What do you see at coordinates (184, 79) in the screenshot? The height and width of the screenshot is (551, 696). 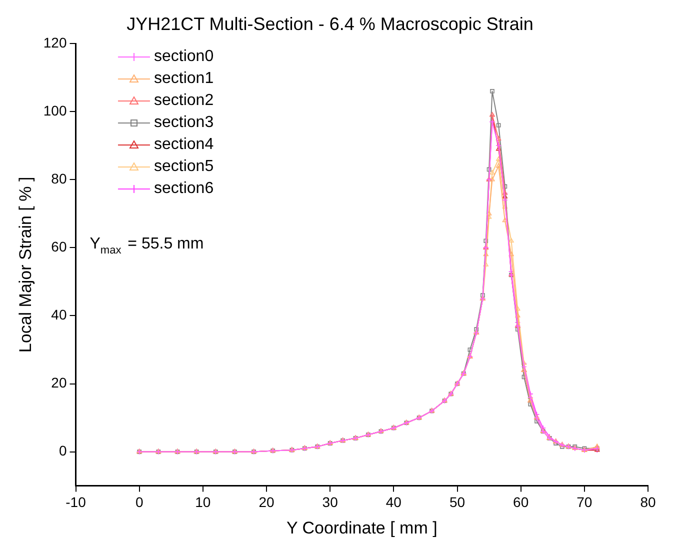 I see `legend-label: section1` at bounding box center [184, 79].